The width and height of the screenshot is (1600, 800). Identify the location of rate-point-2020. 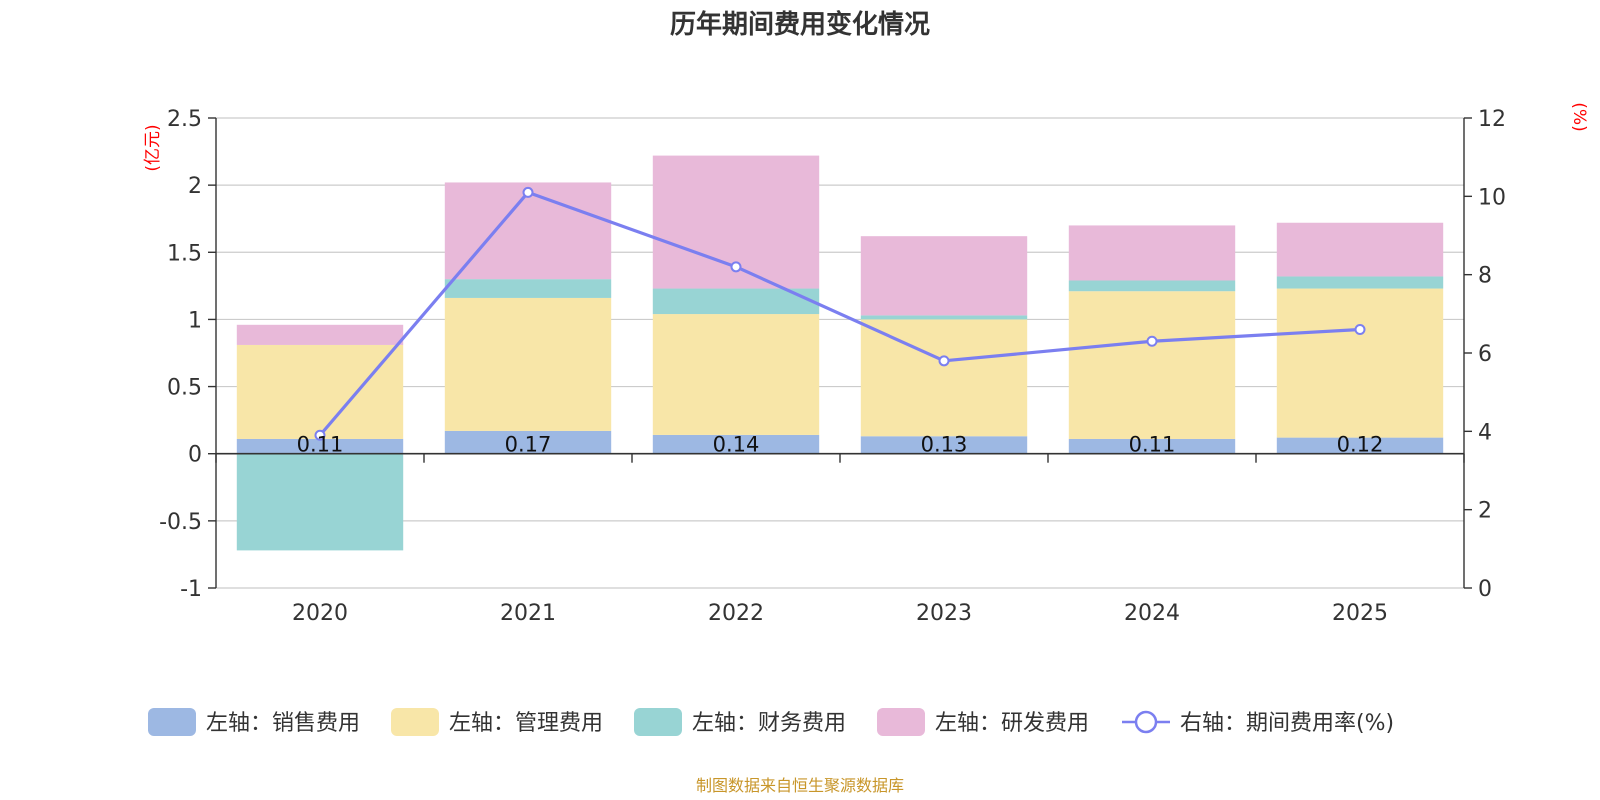
(320, 435).